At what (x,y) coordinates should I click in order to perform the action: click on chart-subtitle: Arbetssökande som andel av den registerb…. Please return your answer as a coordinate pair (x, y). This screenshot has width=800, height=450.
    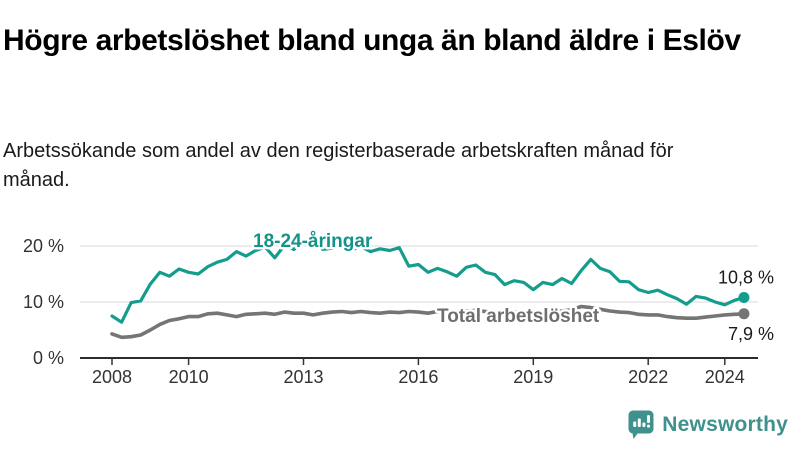
    Looking at the image, I should click on (338, 165).